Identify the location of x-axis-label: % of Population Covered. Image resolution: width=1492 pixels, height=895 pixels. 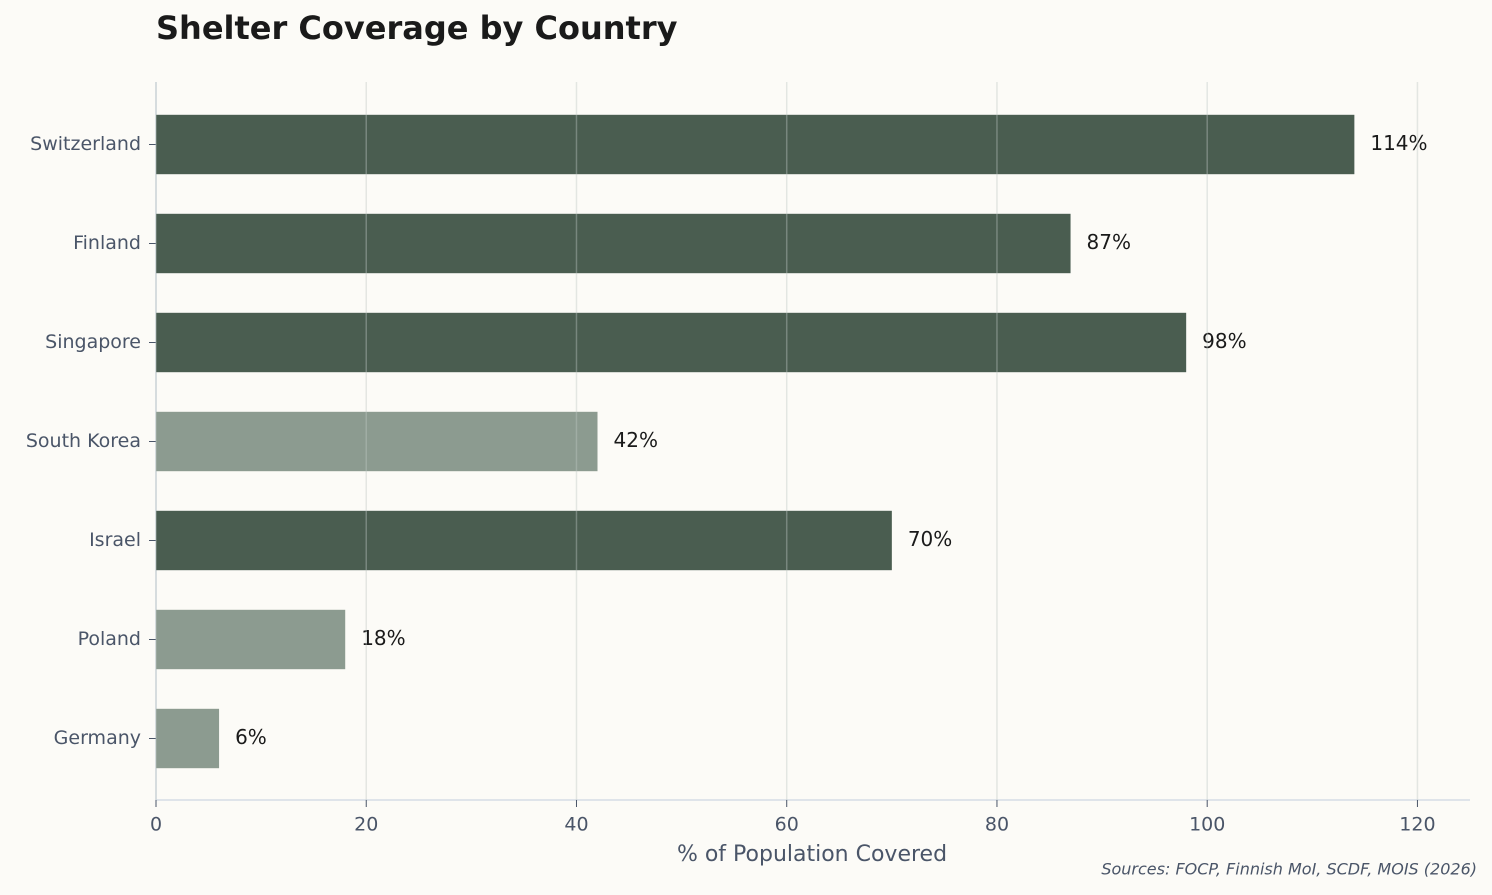
(812, 854).